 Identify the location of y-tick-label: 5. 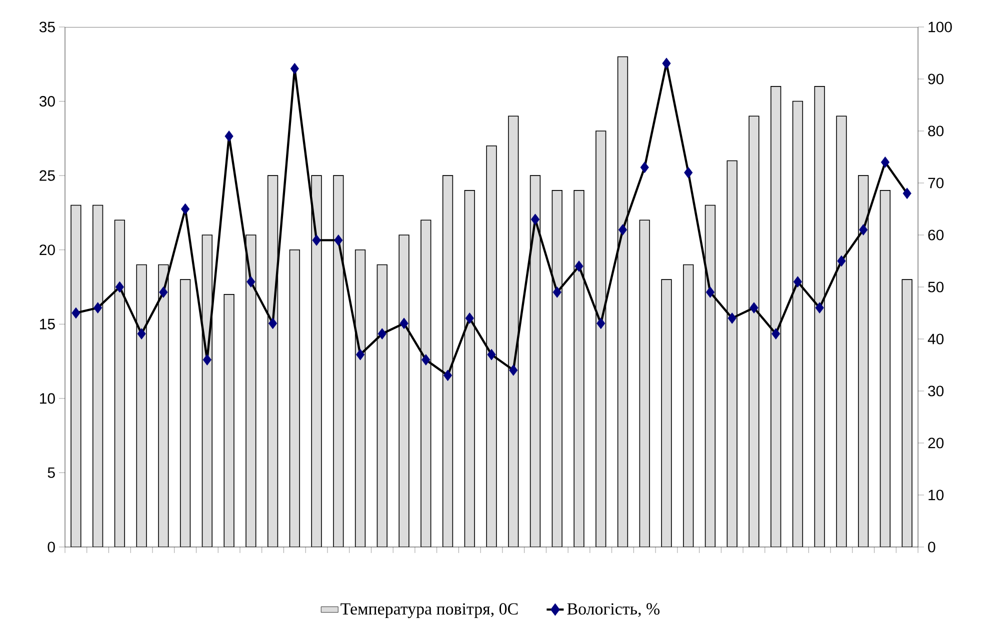
(51, 473).